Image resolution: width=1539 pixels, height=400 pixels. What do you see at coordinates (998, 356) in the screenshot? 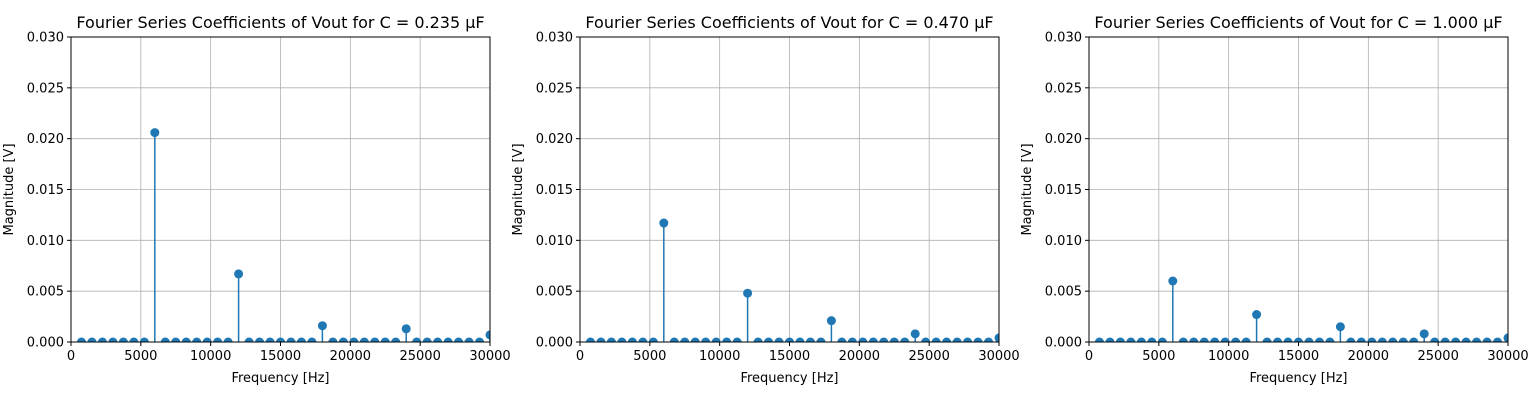
I see `x-tick-label: 30000` at bounding box center [998, 356].